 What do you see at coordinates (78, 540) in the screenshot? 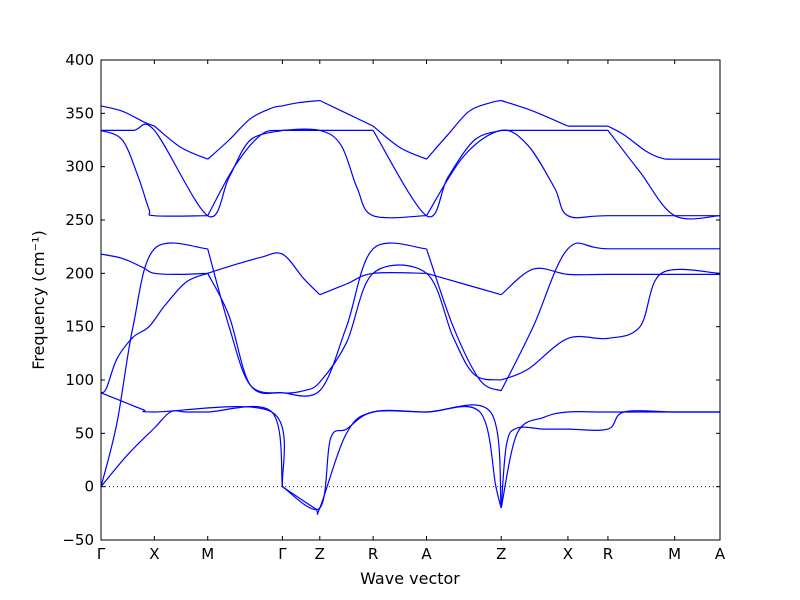
I see `y-tick-label: −50` at bounding box center [78, 540].